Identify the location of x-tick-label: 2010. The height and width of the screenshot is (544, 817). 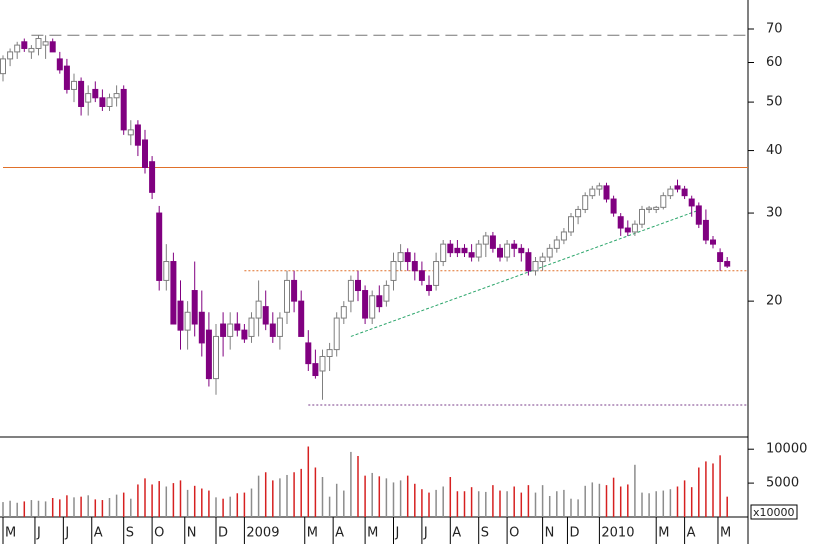
(617, 533).